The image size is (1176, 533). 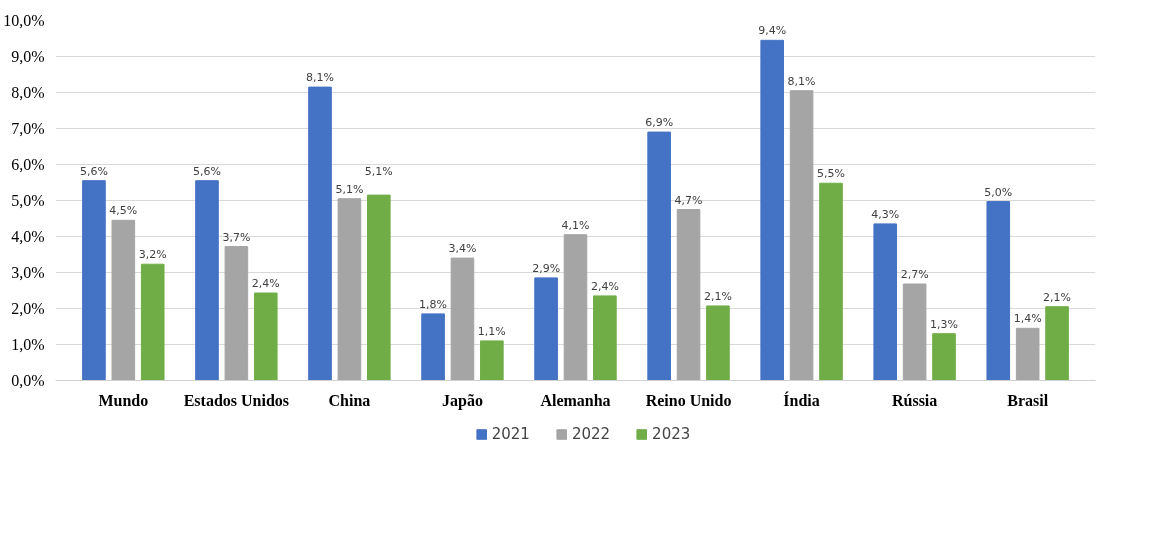 I want to click on data-label: 4,5%, so click(x=123, y=211).